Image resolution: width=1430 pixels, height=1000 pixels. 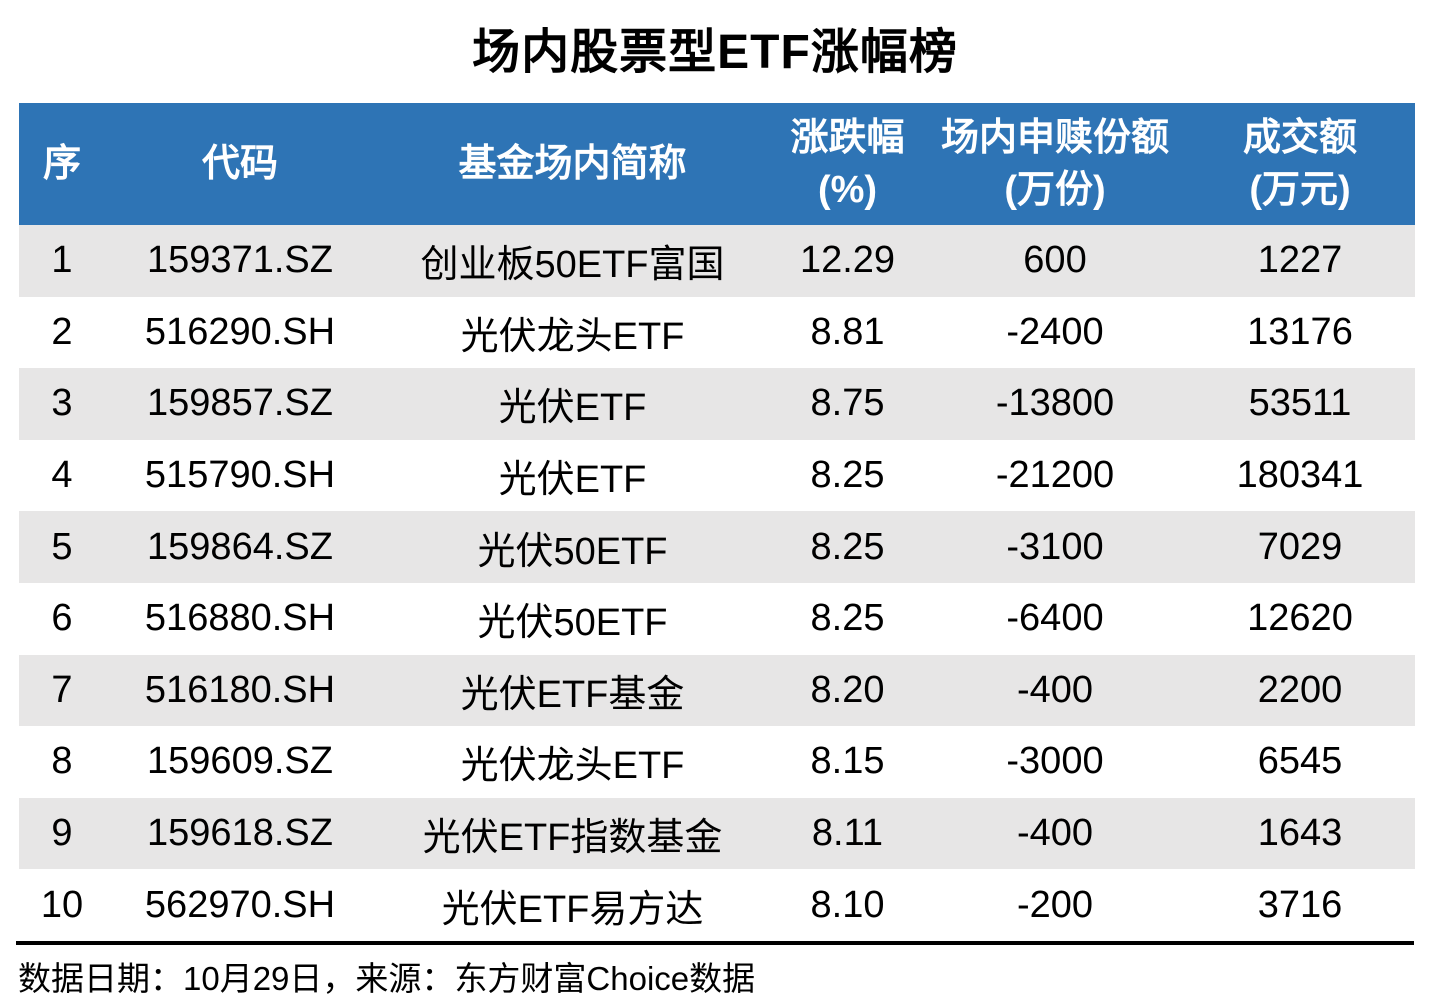 I want to click on table-row: 7 516180.SH 光伏ETF基金 8.20 -400 2200, so click(x=717, y=690).